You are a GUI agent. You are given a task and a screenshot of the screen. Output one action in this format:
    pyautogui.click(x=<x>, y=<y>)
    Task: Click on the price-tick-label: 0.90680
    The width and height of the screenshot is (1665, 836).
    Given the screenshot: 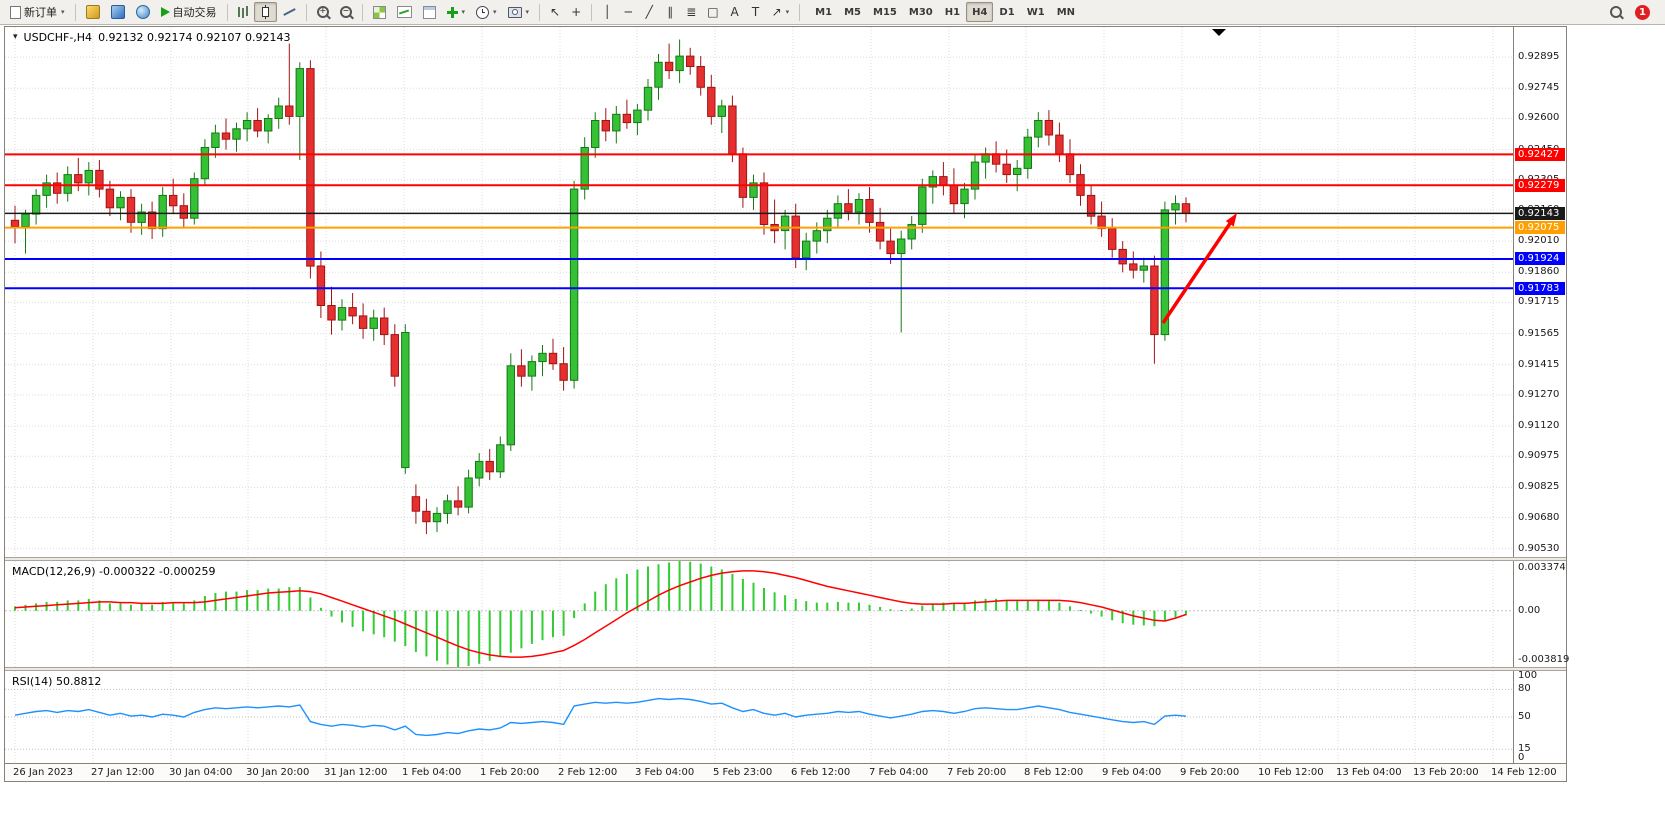 What is the action you would take?
    pyautogui.click(x=1539, y=517)
    